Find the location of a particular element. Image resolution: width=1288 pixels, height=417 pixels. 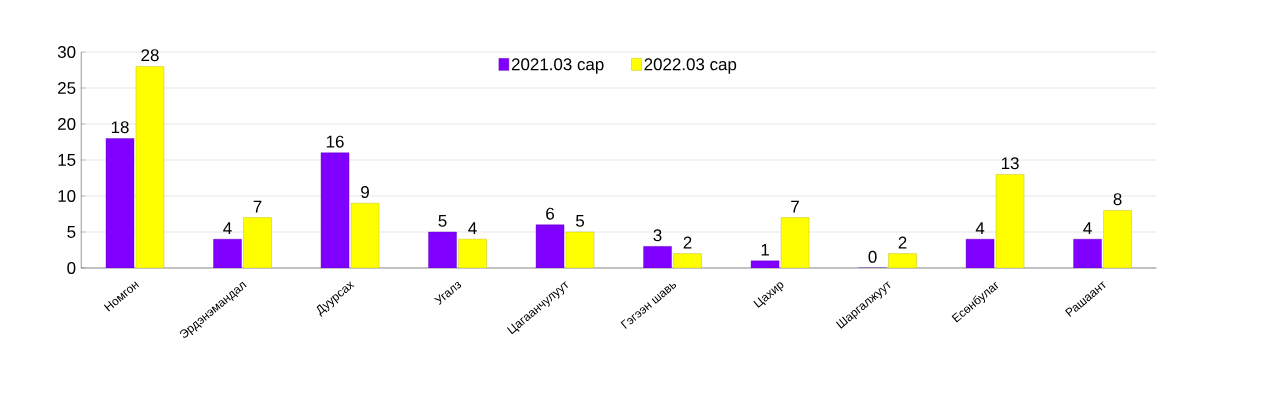

y-tick-label: 5 is located at coordinates (71, 232).